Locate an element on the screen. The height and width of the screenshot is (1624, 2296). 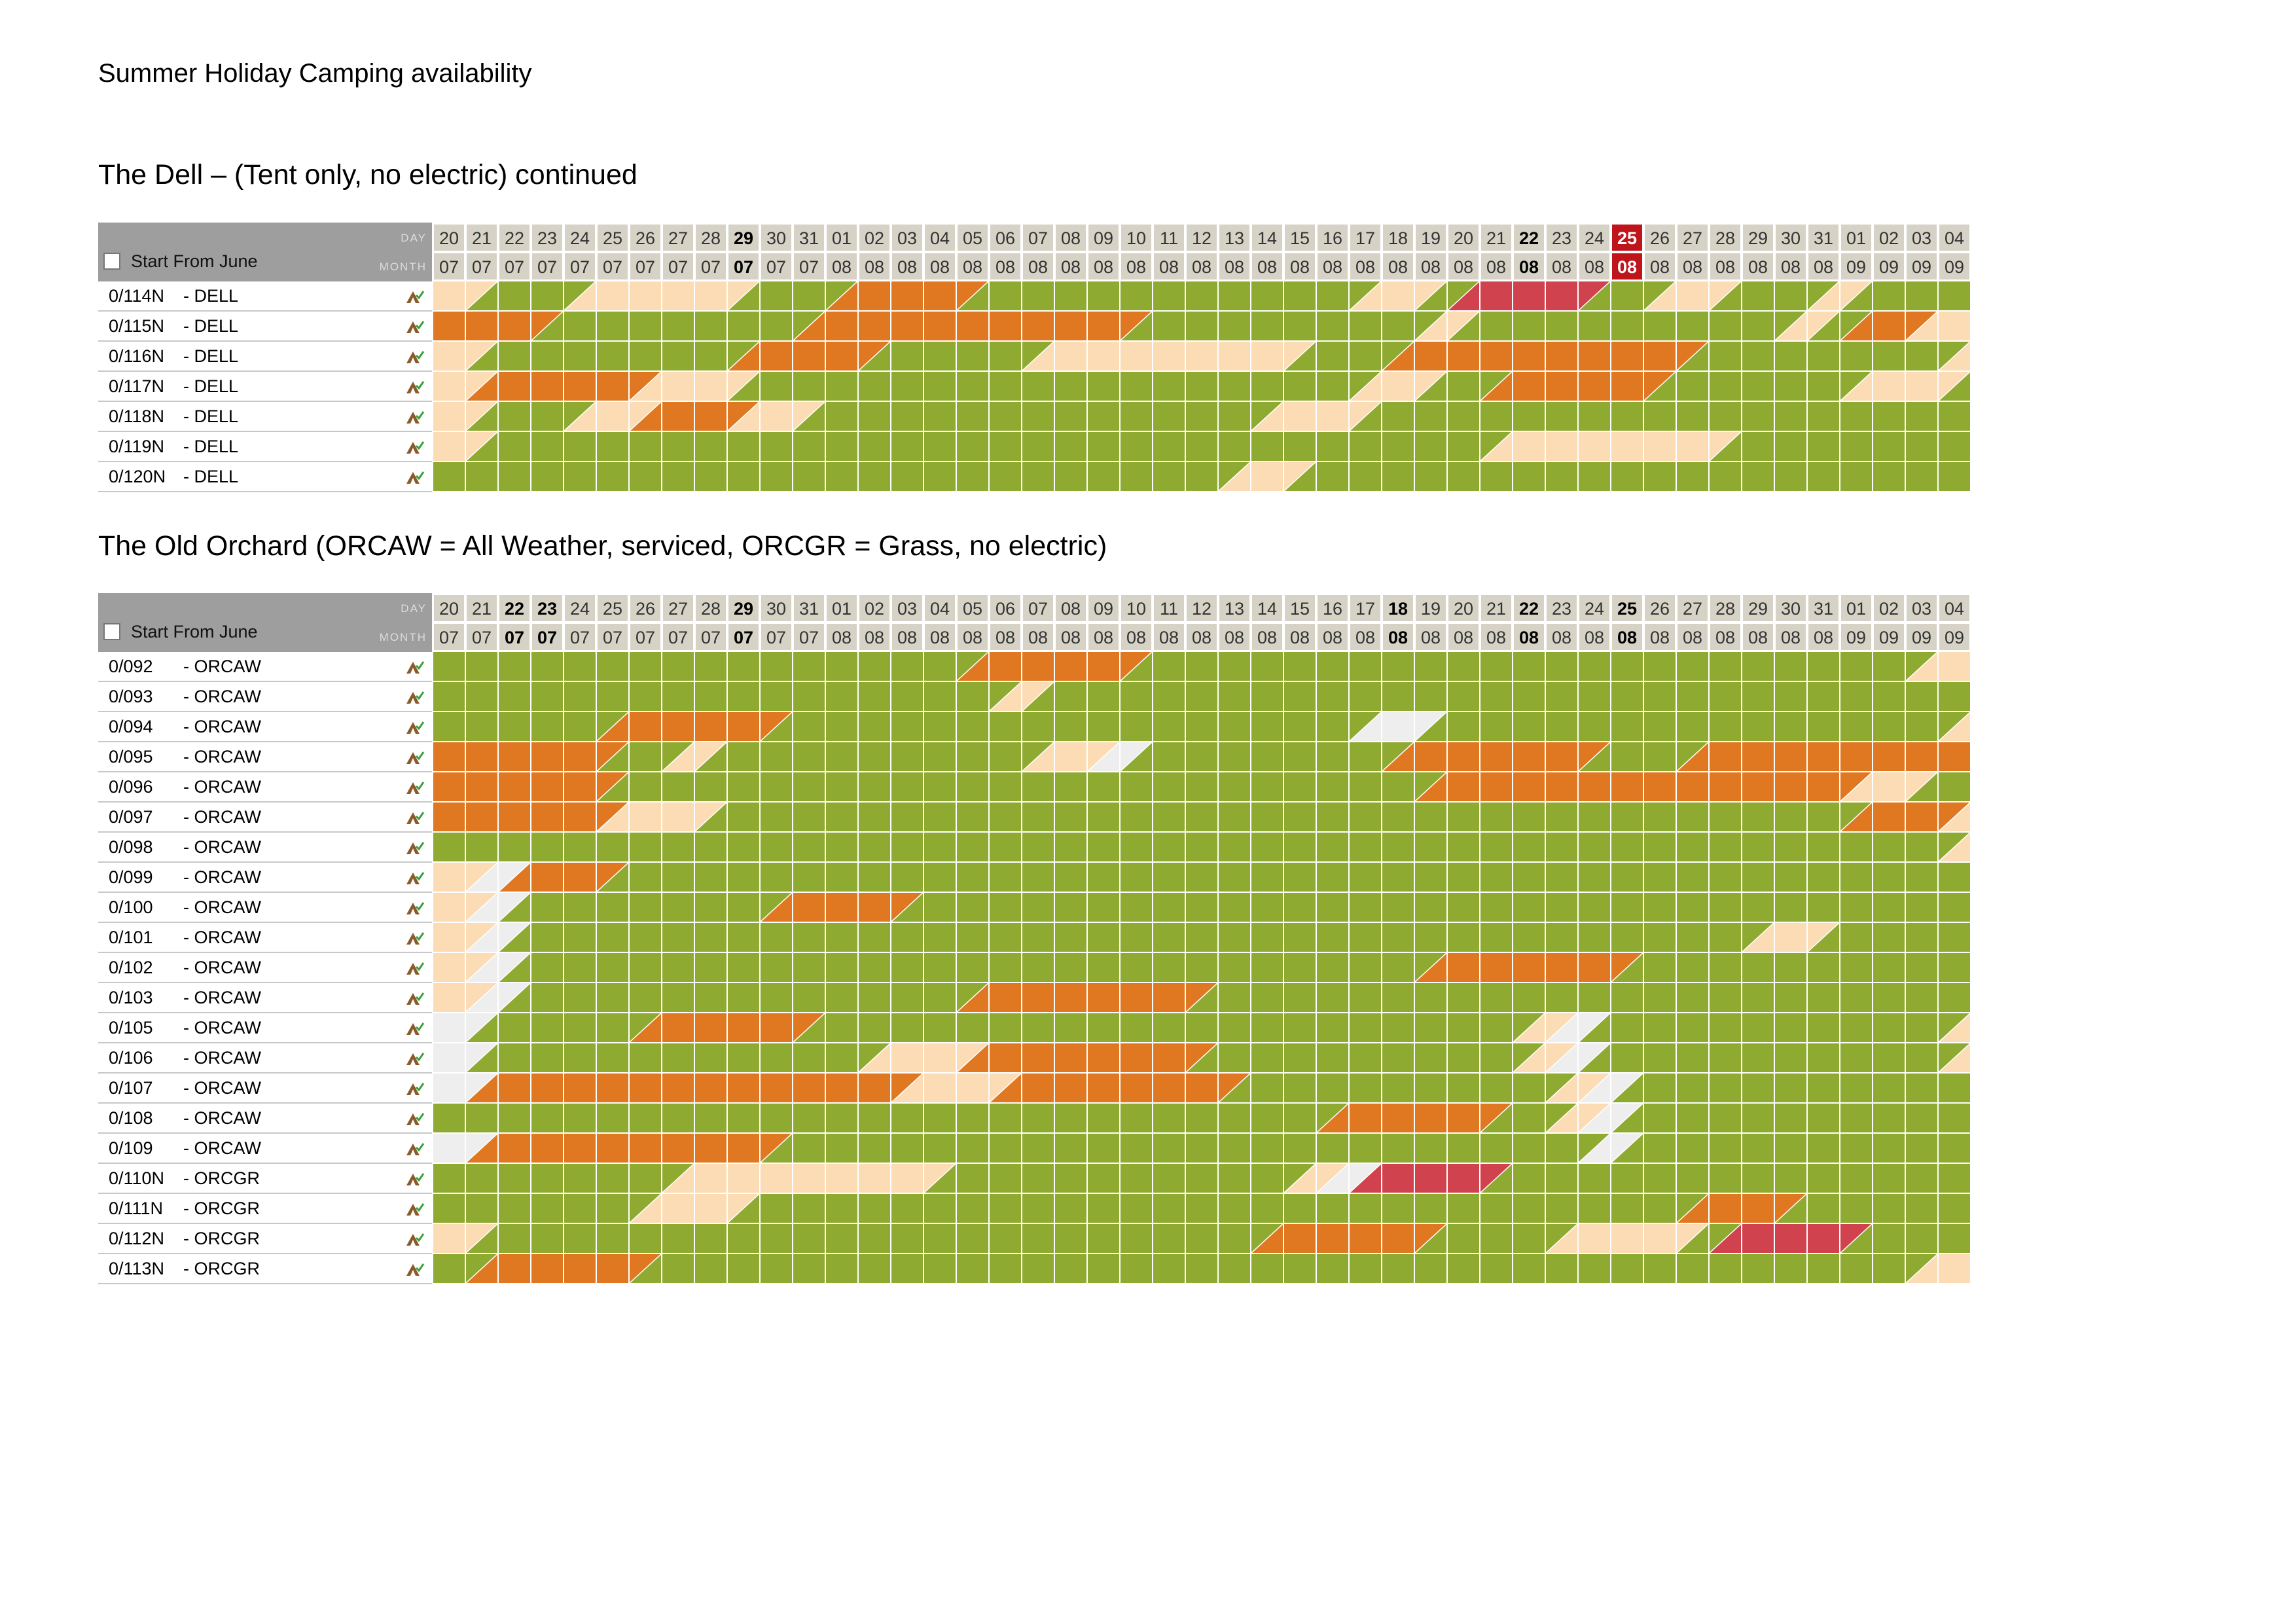
pitch-label: 0/109- ORCAW is located at coordinates (265, 1149).